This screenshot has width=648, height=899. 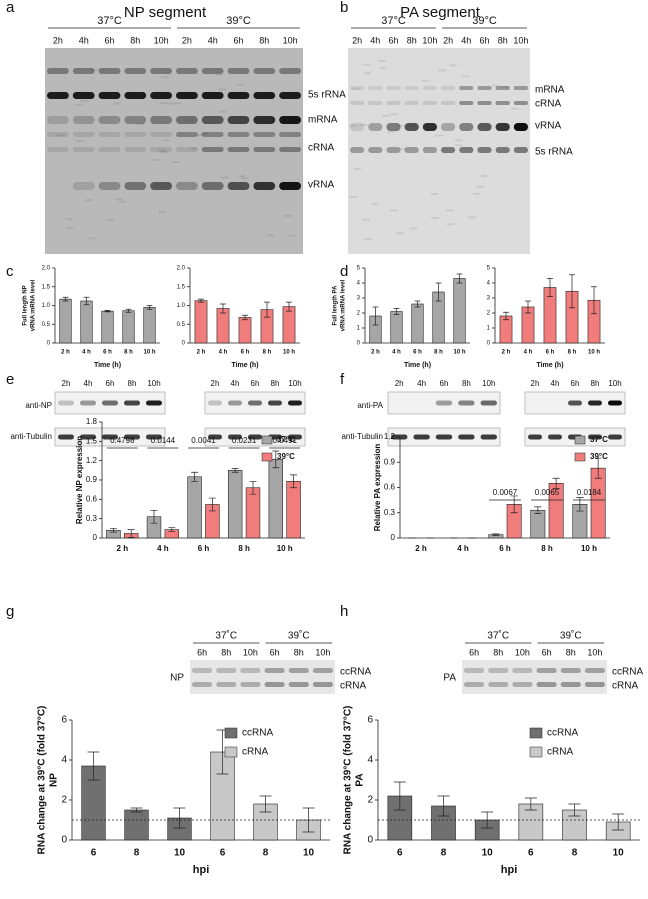 I want to click on y-tick-label: 2.0, so click(x=46, y=269).